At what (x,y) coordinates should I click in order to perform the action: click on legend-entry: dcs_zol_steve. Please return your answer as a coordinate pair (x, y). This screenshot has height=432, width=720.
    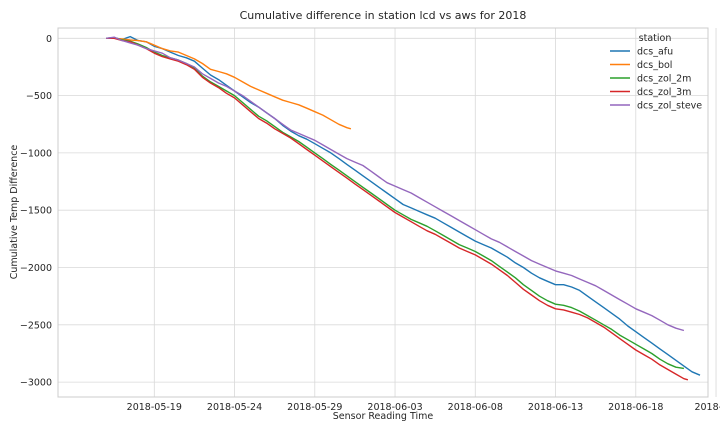
    Looking at the image, I should click on (669, 106).